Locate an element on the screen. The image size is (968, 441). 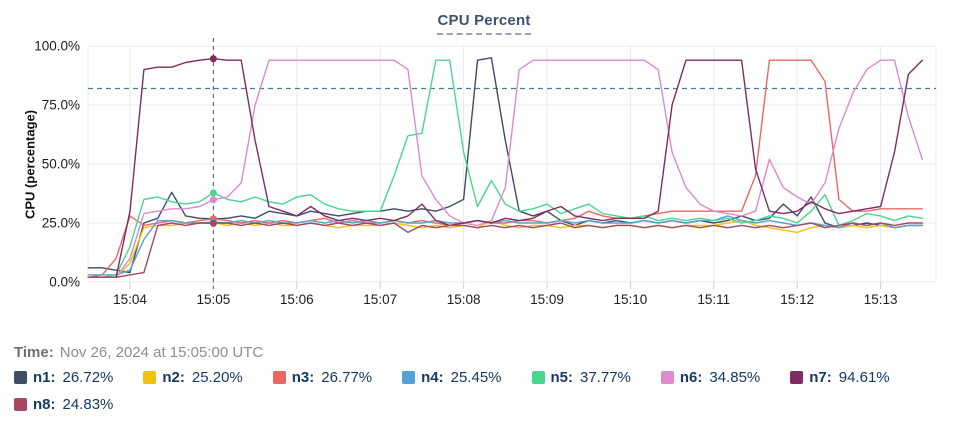
legend-value-n7: 94.61% is located at coordinates (864, 377).